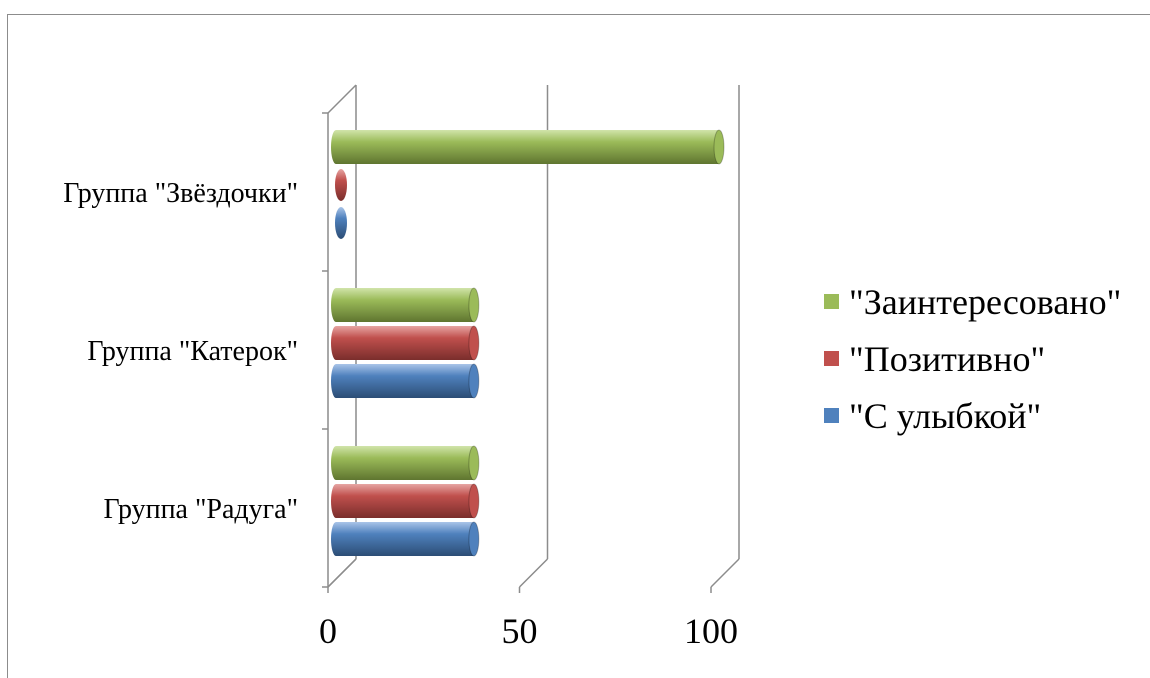 Image resolution: width=1150 pixels, height=678 pixels. What do you see at coordinates (711, 631) in the screenshot?
I see `x-tick-label: 100` at bounding box center [711, 631].